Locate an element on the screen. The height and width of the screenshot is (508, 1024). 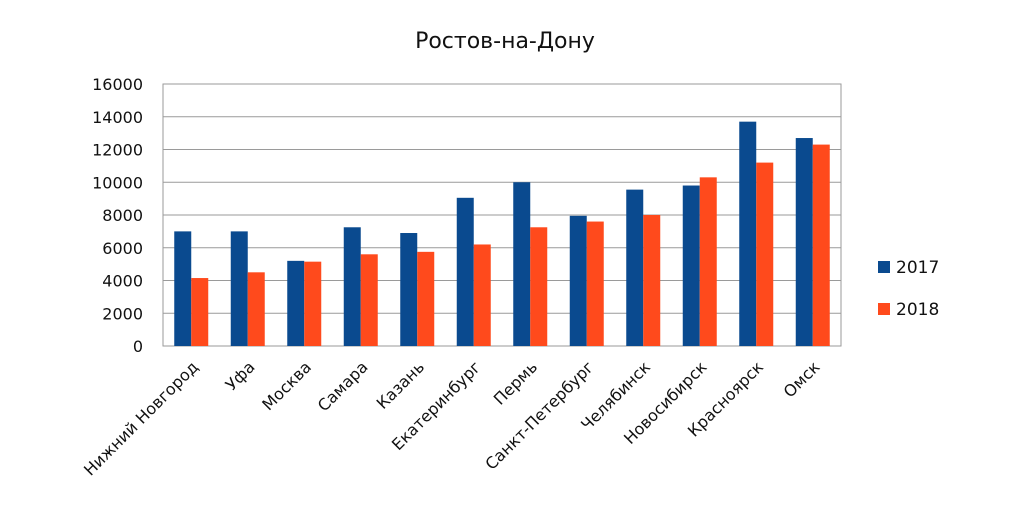
legend-swatch-2018 is located at coordinates (884, 309).